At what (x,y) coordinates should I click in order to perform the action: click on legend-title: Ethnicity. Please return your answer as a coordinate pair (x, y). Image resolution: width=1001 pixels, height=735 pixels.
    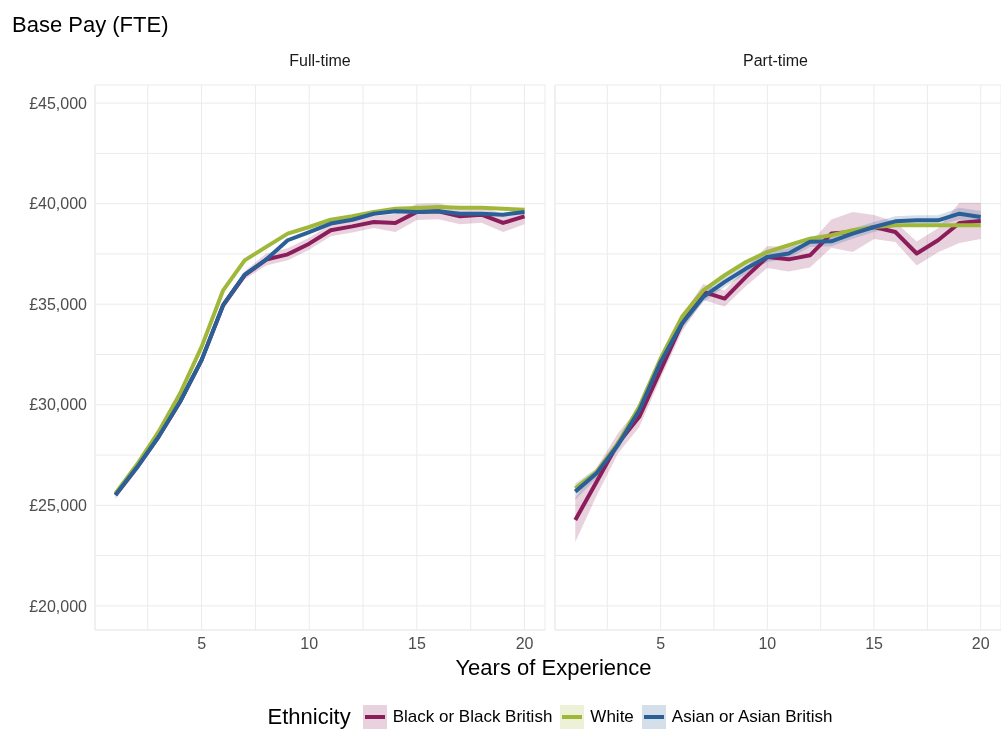
    Looking at the image, I should click on (309, 717).